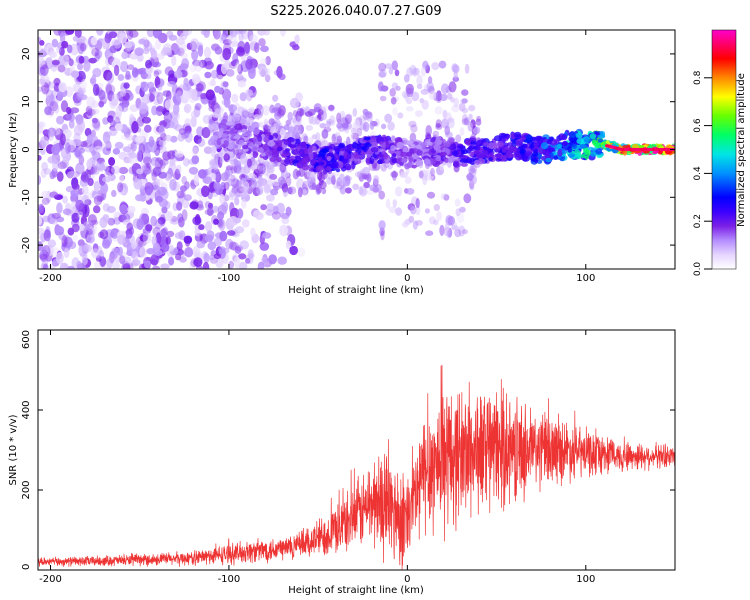 Image resolution: width=750 pixels, height=600 pixels. Describe the element at coordinates (355, 11) in the screenshot. I see `chart-title: S225.2026.040.07.27.G09` at that location.